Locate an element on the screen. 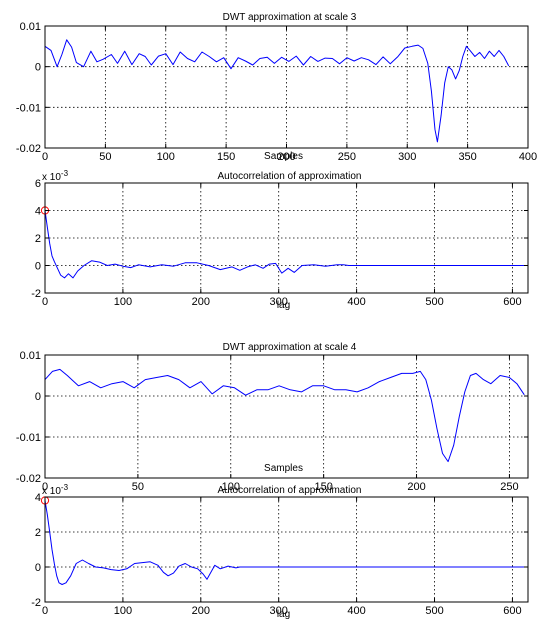 Image resolution: width=541 pixels, height=619 pixels. chart-title: DWT approximation at scale 3 is located at coordinates (290, 17).